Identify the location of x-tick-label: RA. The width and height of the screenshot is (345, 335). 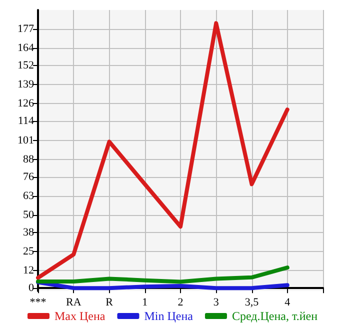
(74, 302).